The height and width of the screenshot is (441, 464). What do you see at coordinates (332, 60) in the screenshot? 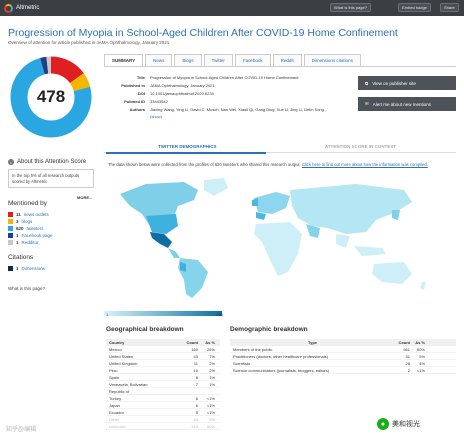
I see `tab-dimensions-citations: Dimensions citations` at bounding box center [332, 60].